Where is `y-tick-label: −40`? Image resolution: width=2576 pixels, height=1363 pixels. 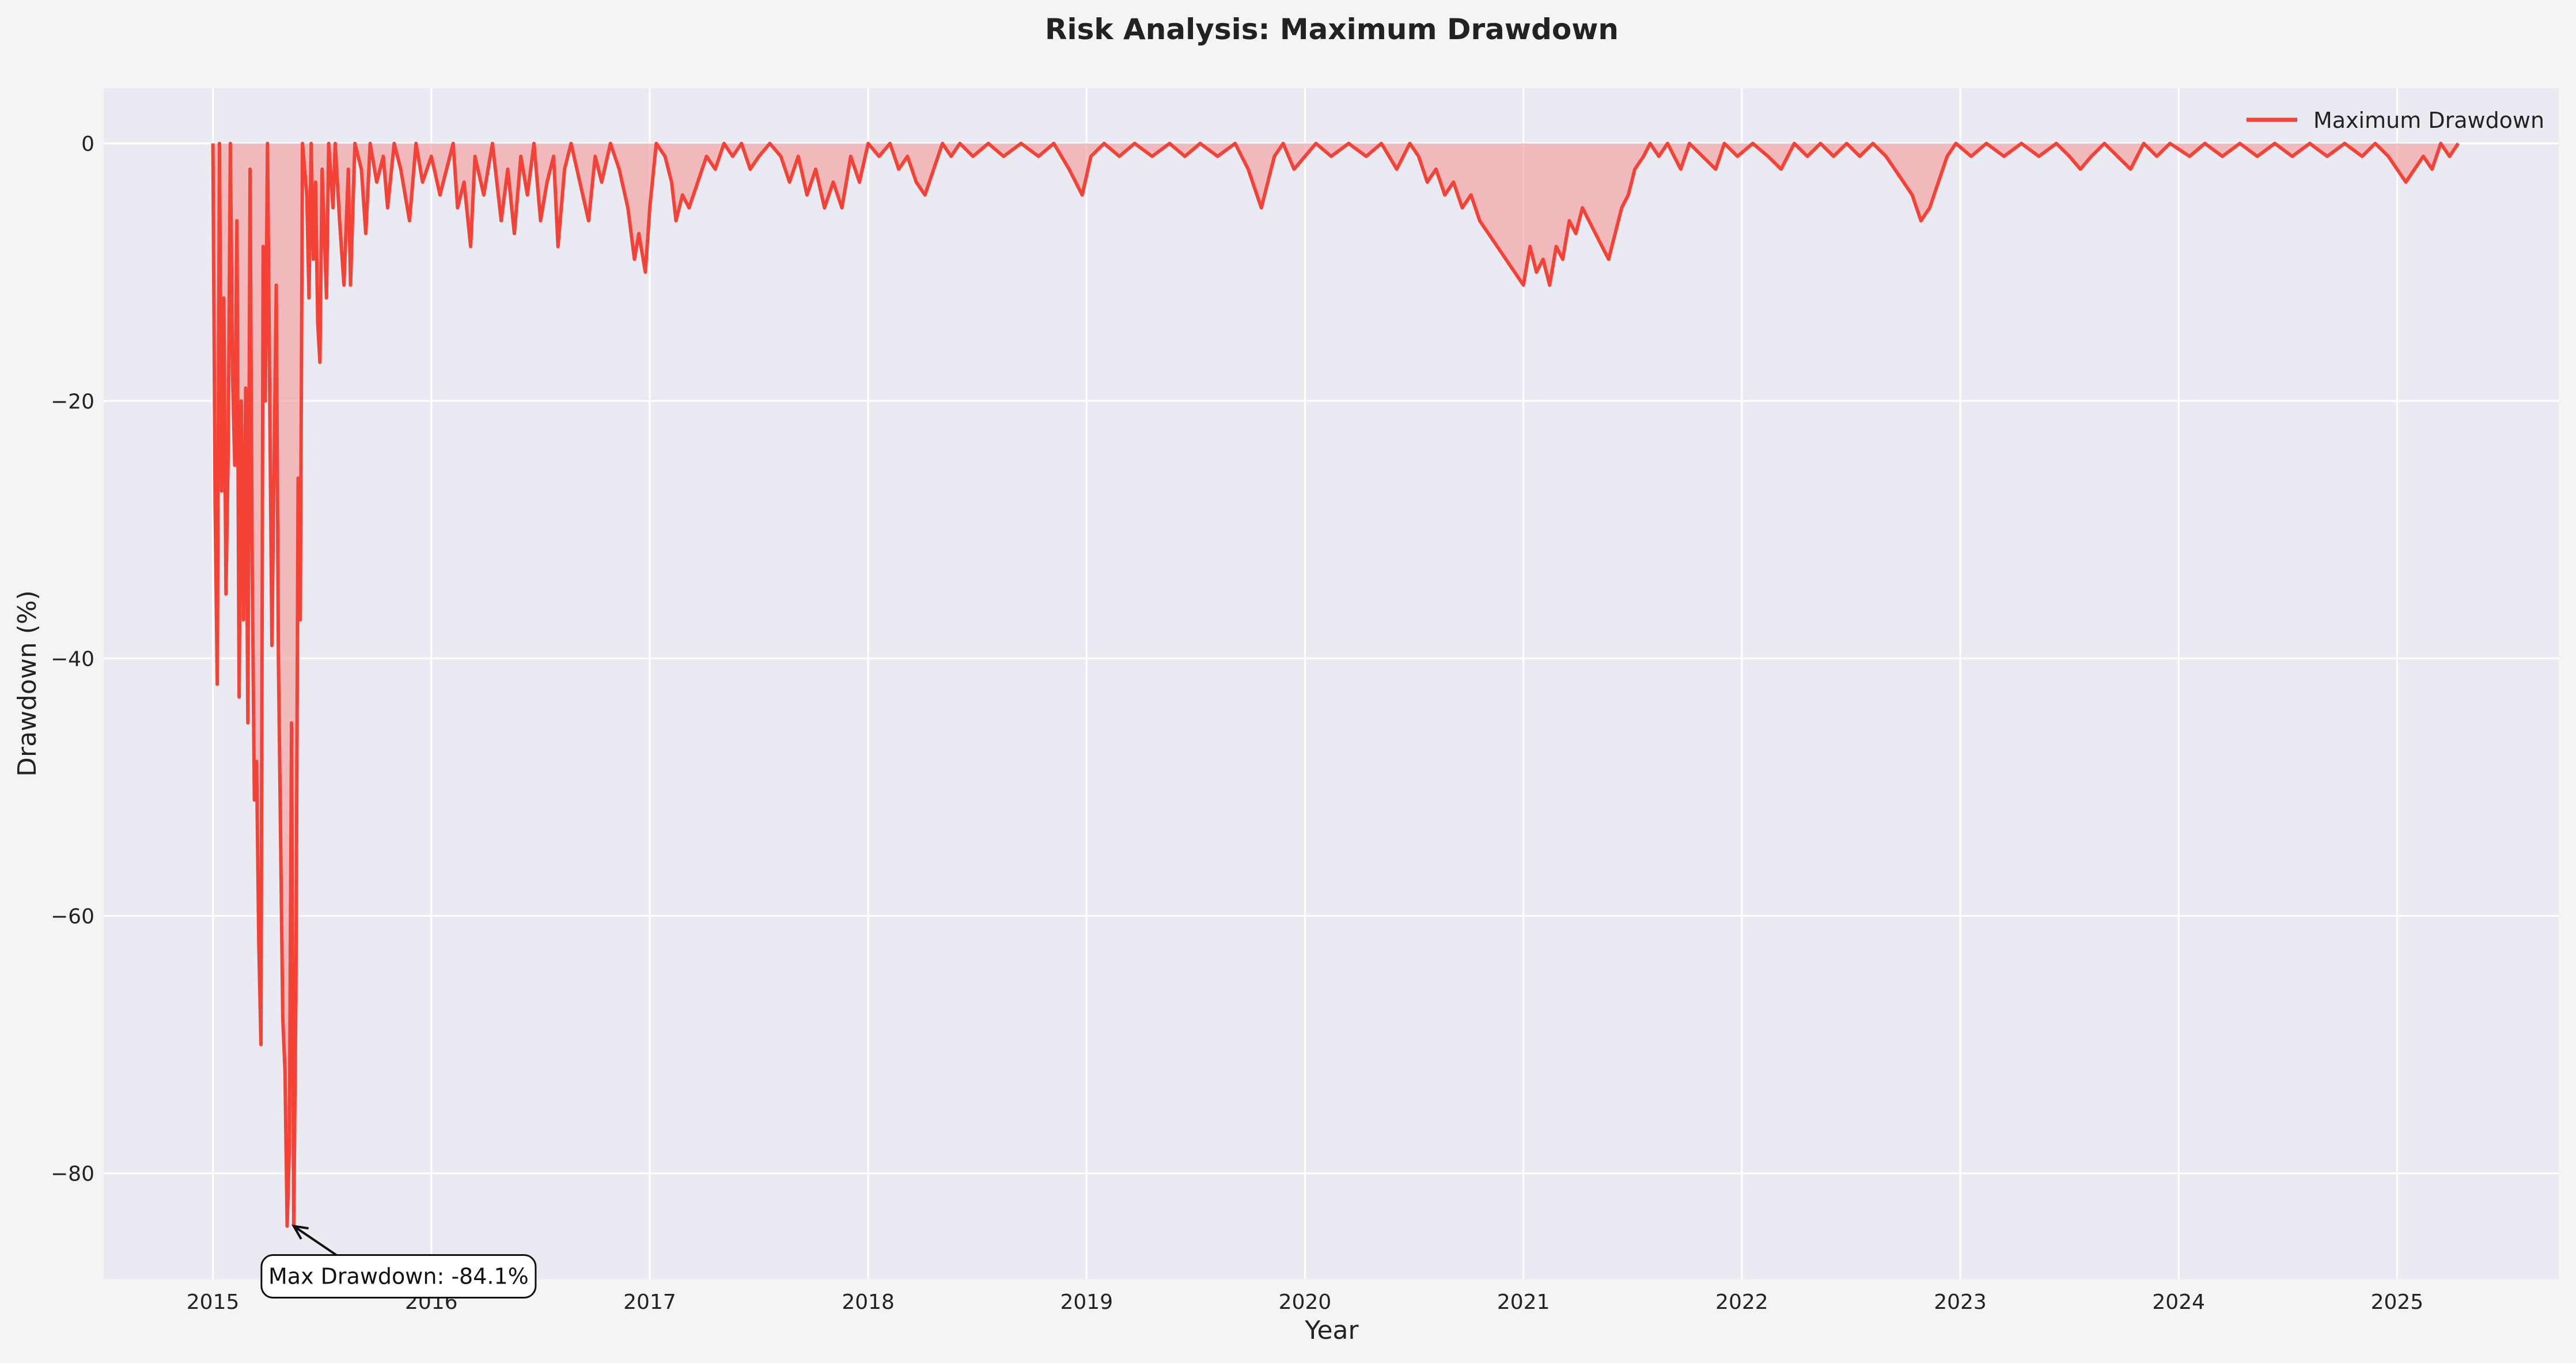 y-tick-label: −40 is located at coordinates (72, 659).